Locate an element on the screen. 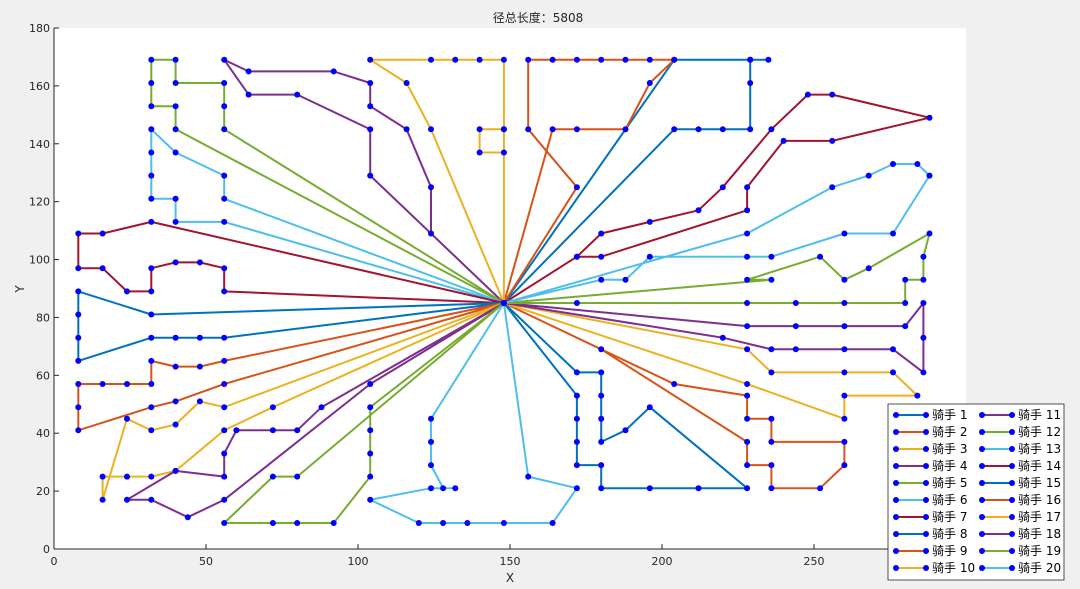  x-tick-label: 200 is located at coordinates (662, 561).